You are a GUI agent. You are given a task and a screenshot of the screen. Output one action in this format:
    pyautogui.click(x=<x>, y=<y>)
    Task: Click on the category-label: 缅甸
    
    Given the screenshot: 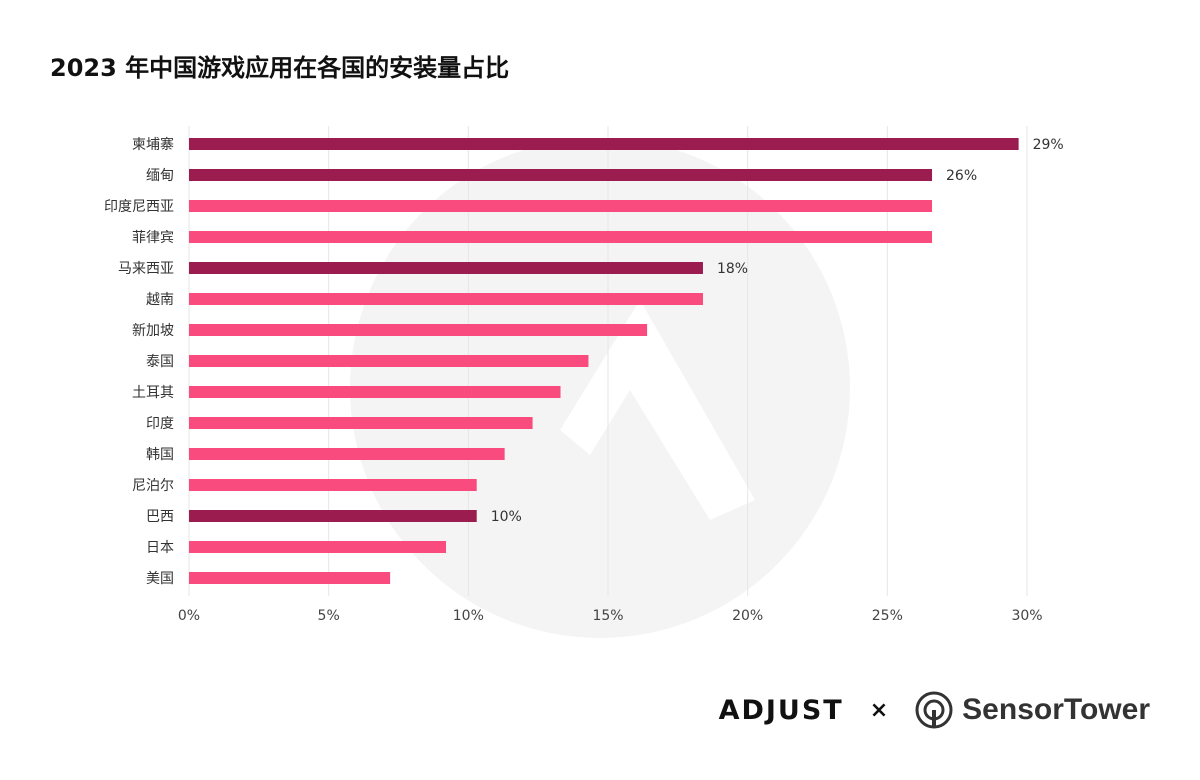 What is the action you would take?
    pyautogui.click(x=160, y=176)
    